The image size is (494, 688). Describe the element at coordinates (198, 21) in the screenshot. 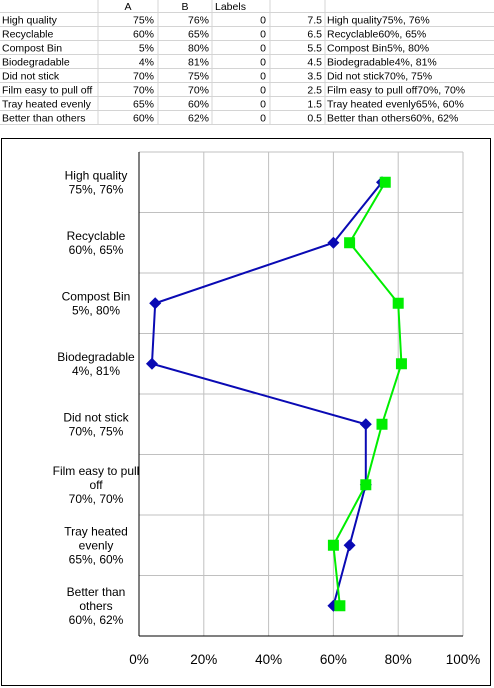

I see `sheet-cell-b: 76%` at that location.